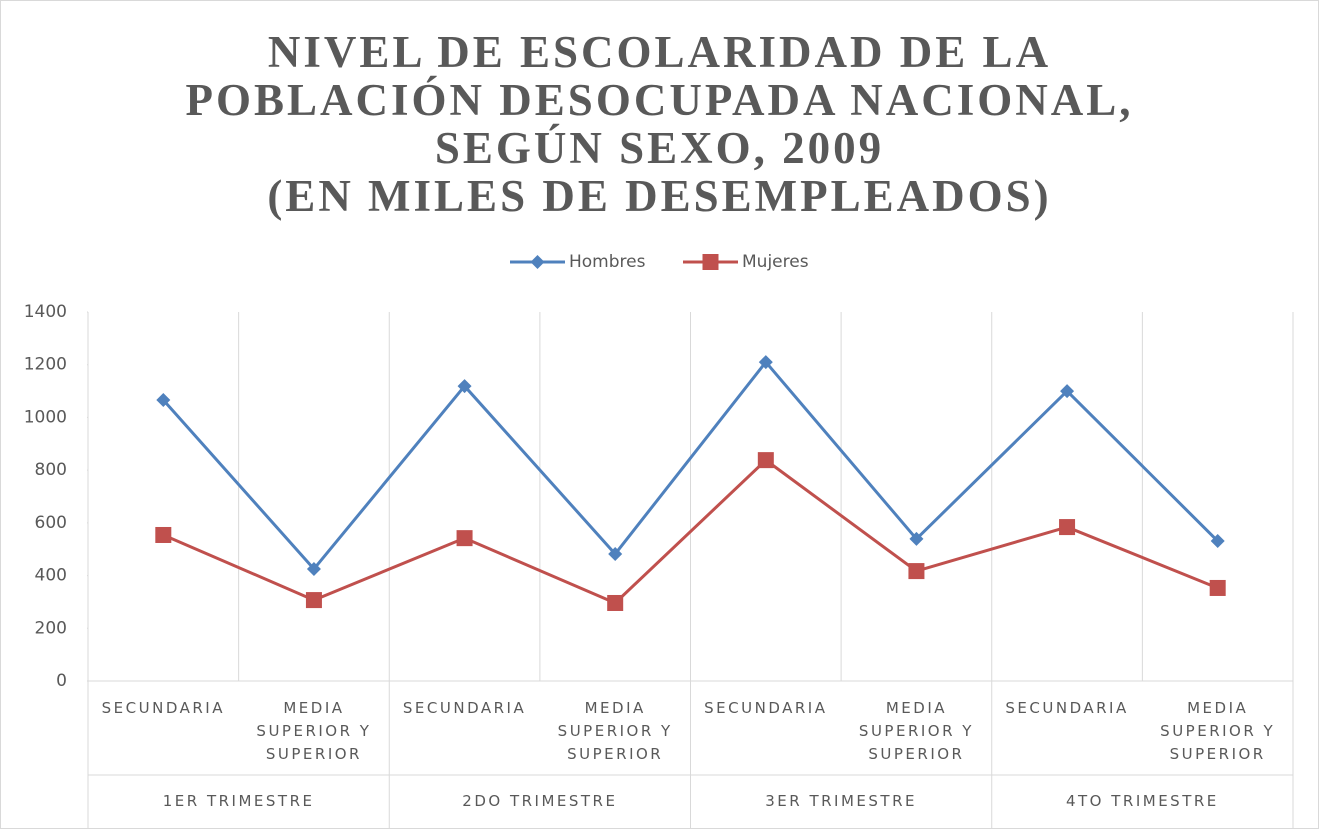 This screenshot has width=1319, height=829. What do you see at coordinates (775, 262) in the screenshot?
I see `legend-label: Mujeres` at bounding box center [775, 262].